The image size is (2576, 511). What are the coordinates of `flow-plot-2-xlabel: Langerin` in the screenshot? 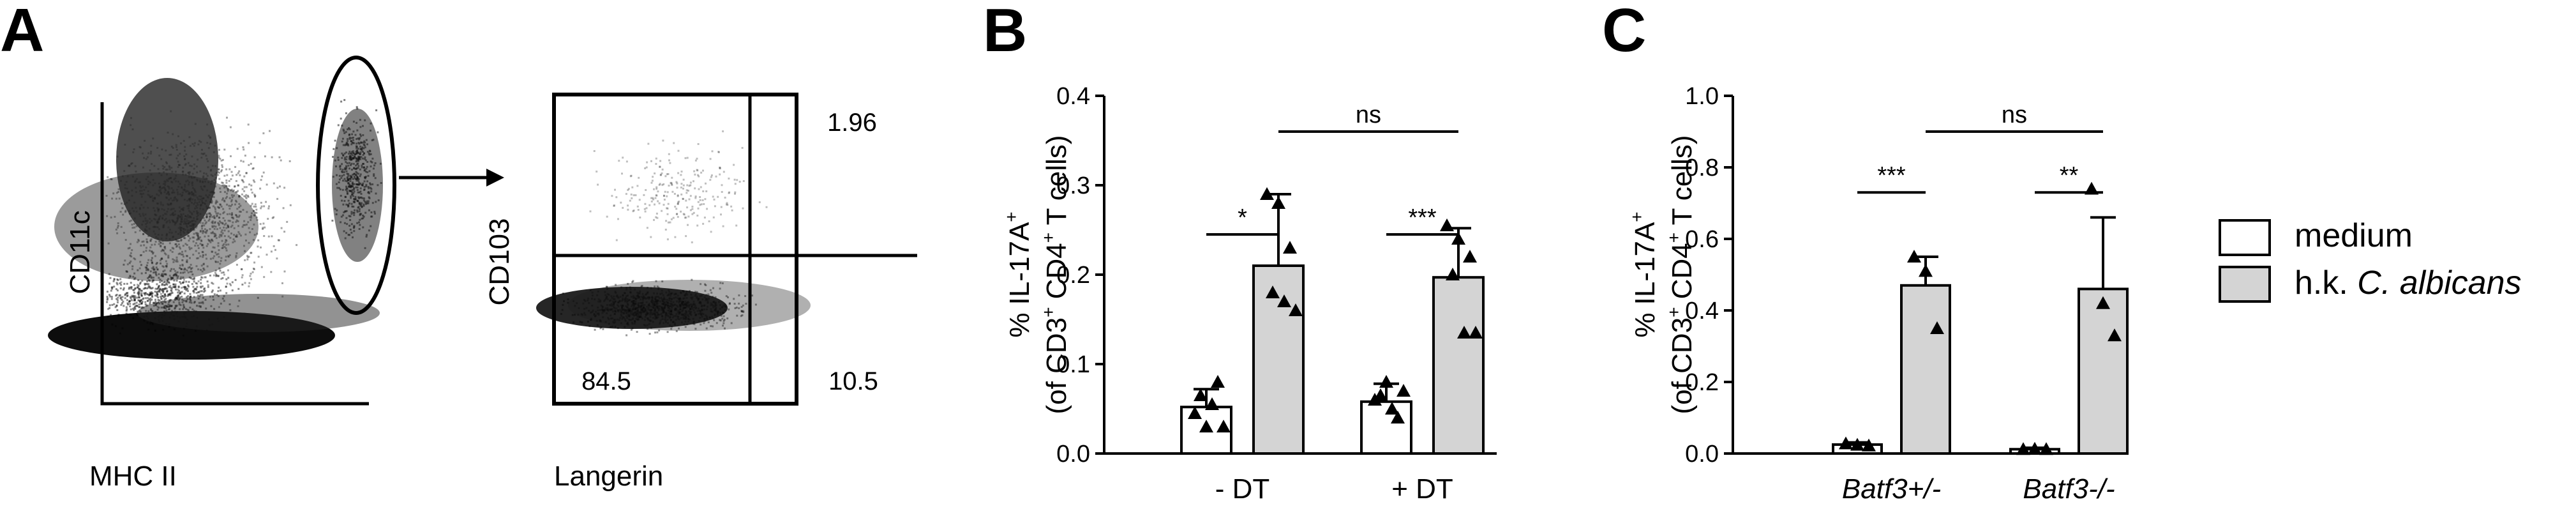 It's located at (608, 476).